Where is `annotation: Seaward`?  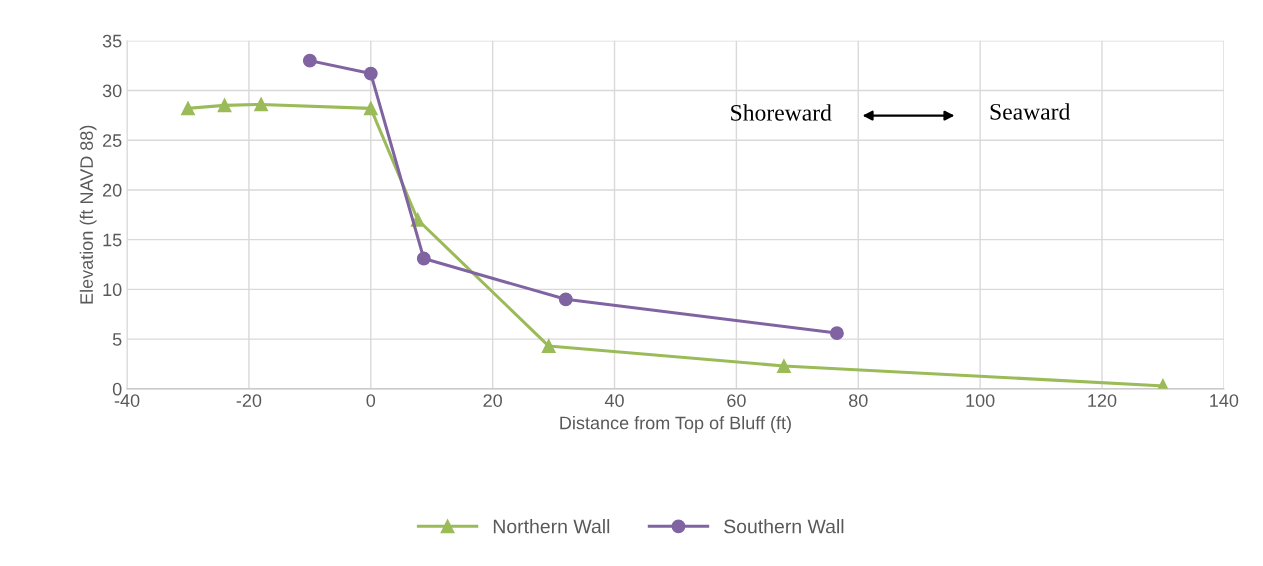 annotation: Seaward is located at coordinates (1030, 111).